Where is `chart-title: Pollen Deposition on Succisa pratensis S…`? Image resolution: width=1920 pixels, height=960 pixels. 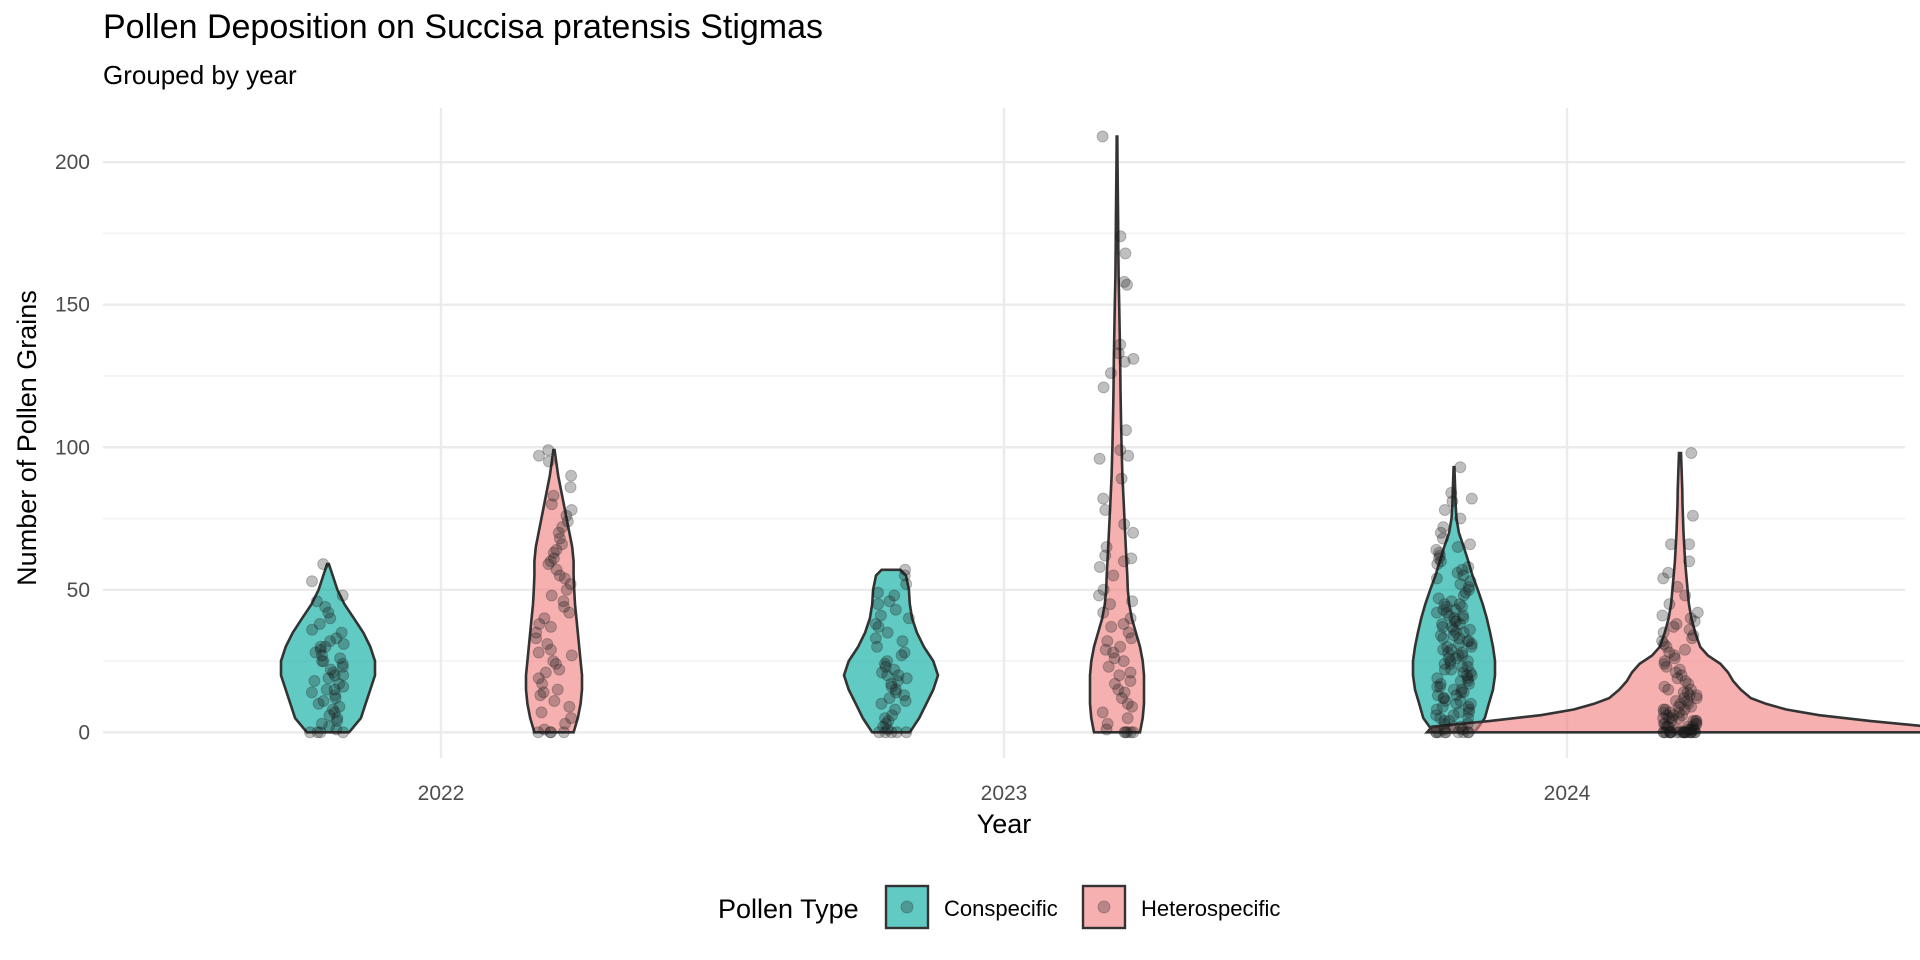 chart-title: Pollen Deposition on Succisa pratensis S… is located at coordinates (463, 27).